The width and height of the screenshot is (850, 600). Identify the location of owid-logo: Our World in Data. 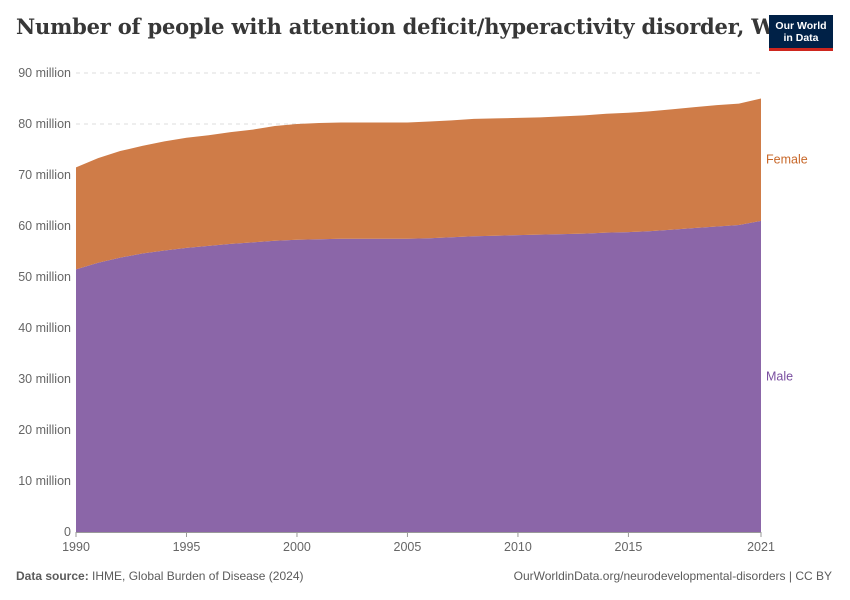
(801, 33).